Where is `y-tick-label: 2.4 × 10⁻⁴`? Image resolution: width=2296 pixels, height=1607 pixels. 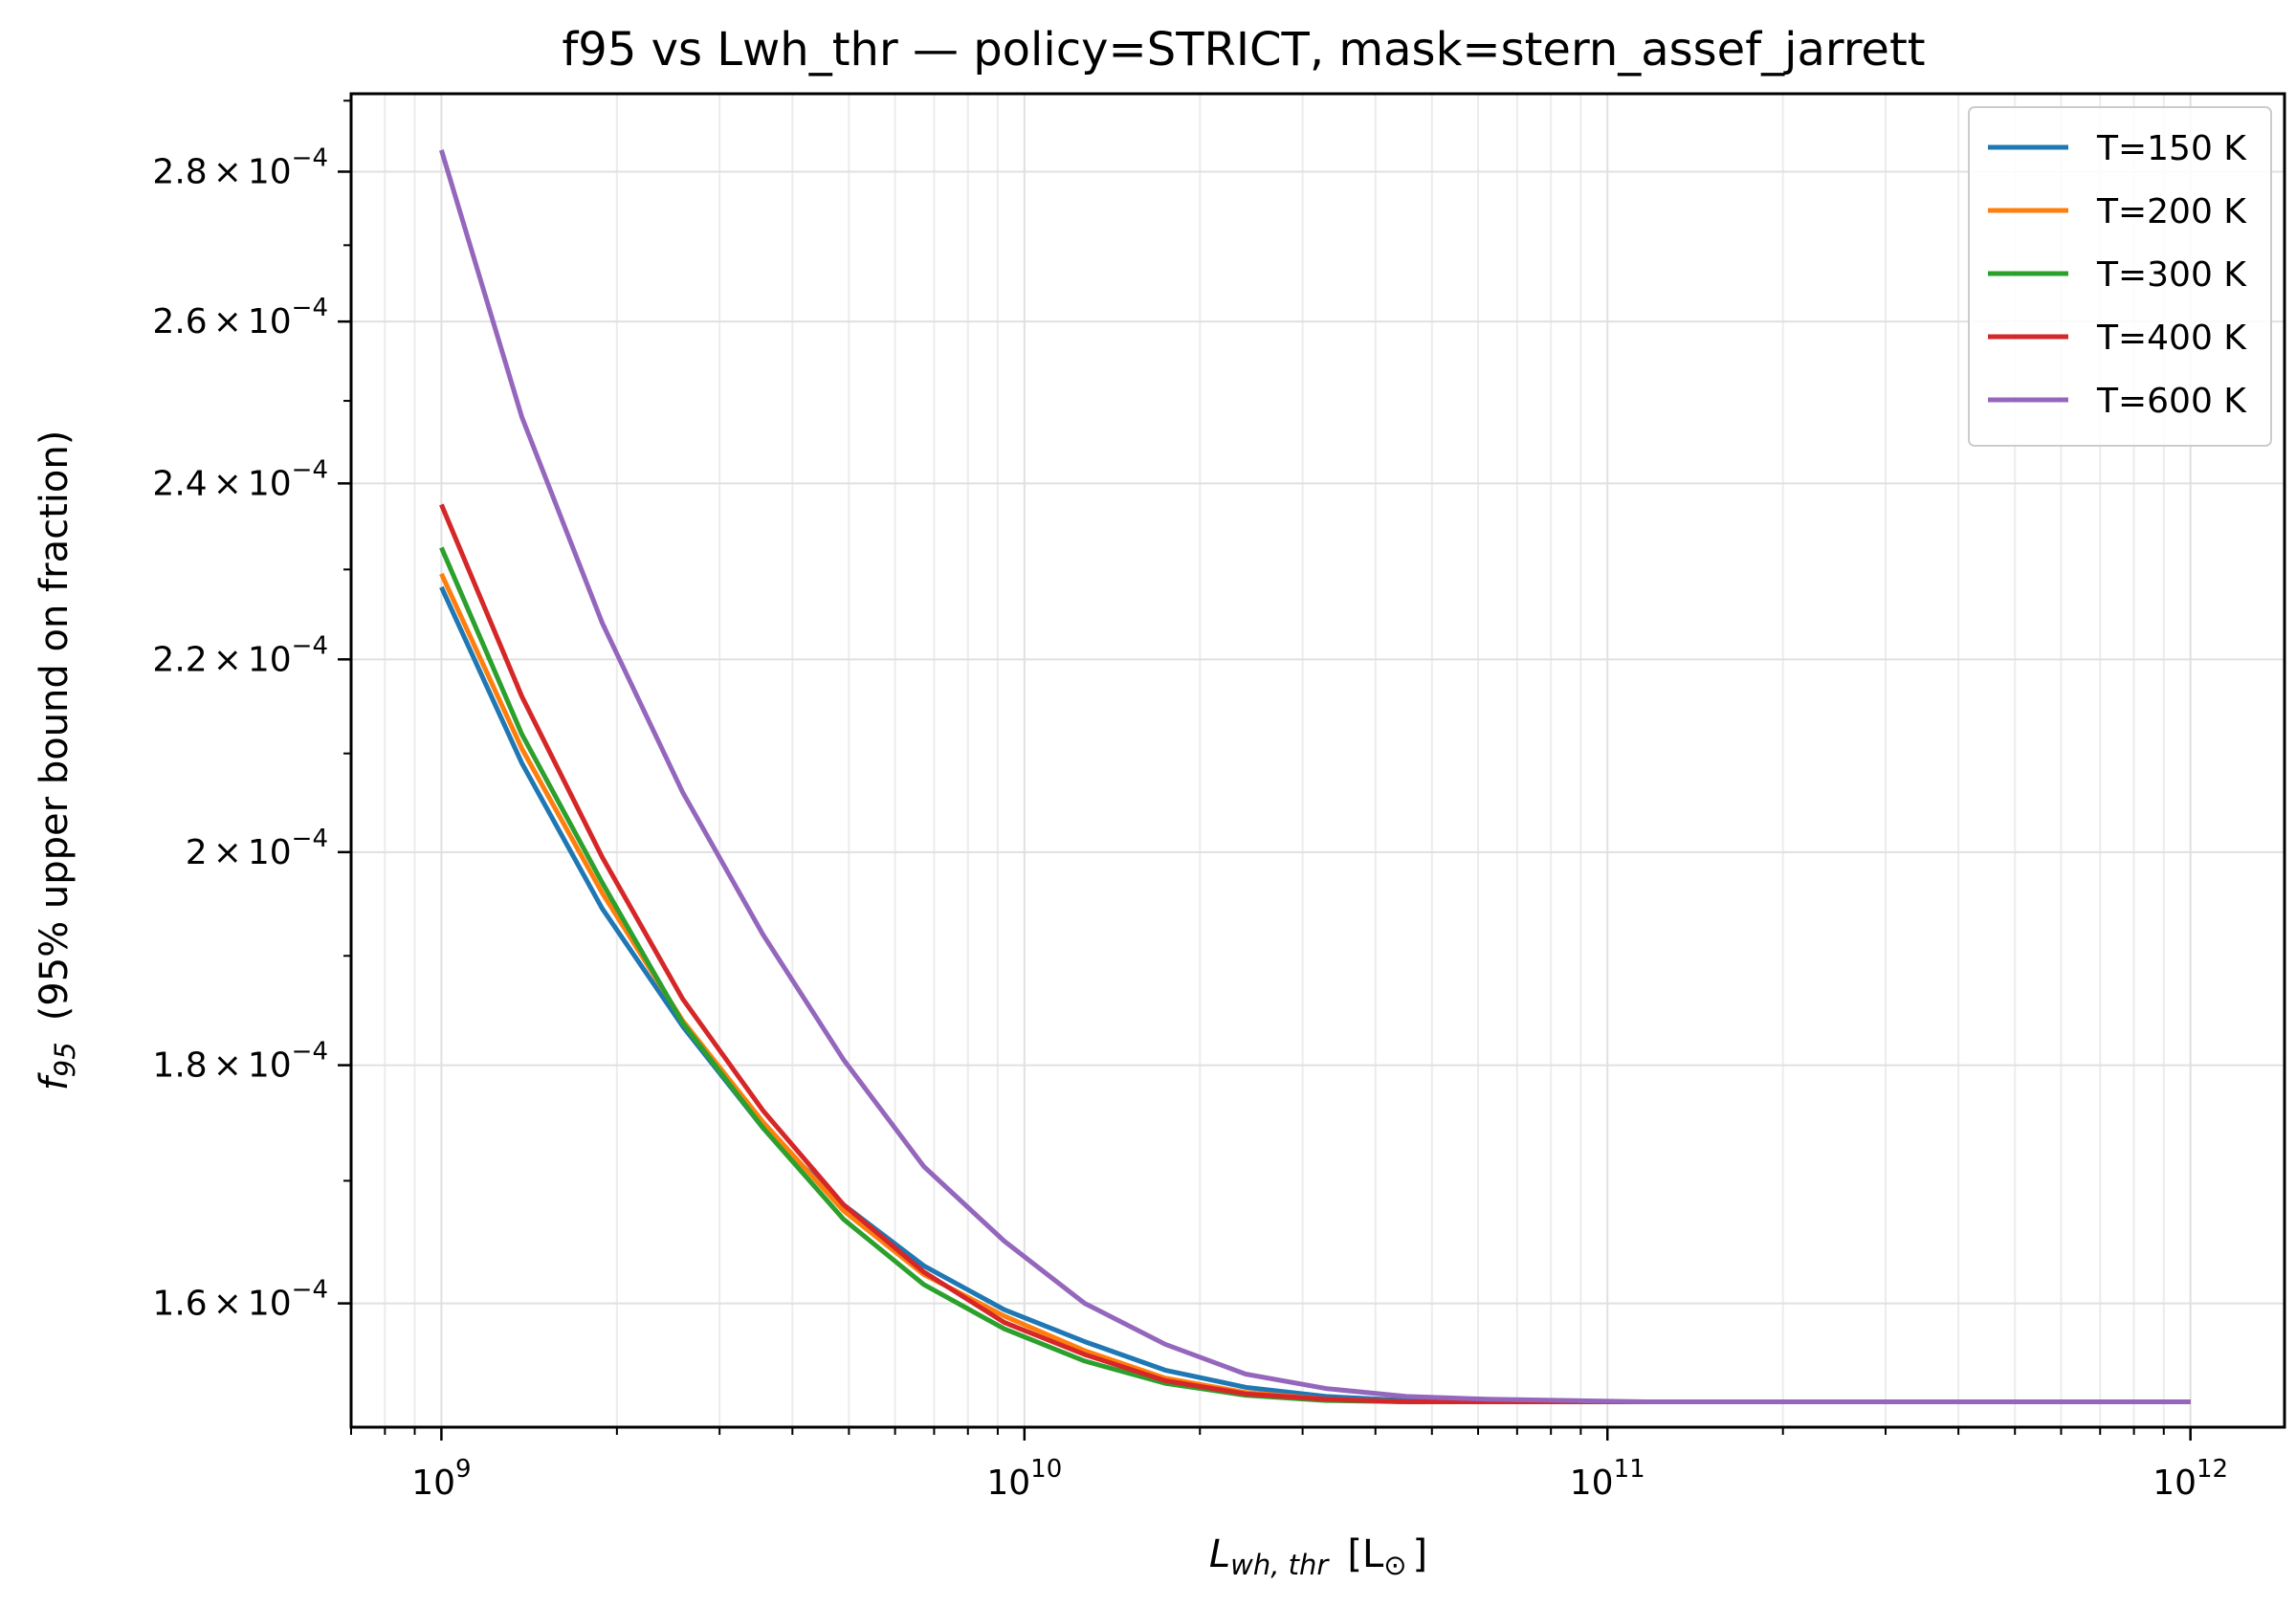 y-tick-label: 2.4 × 10⁻⁴ is located at coordinates (240, 479).